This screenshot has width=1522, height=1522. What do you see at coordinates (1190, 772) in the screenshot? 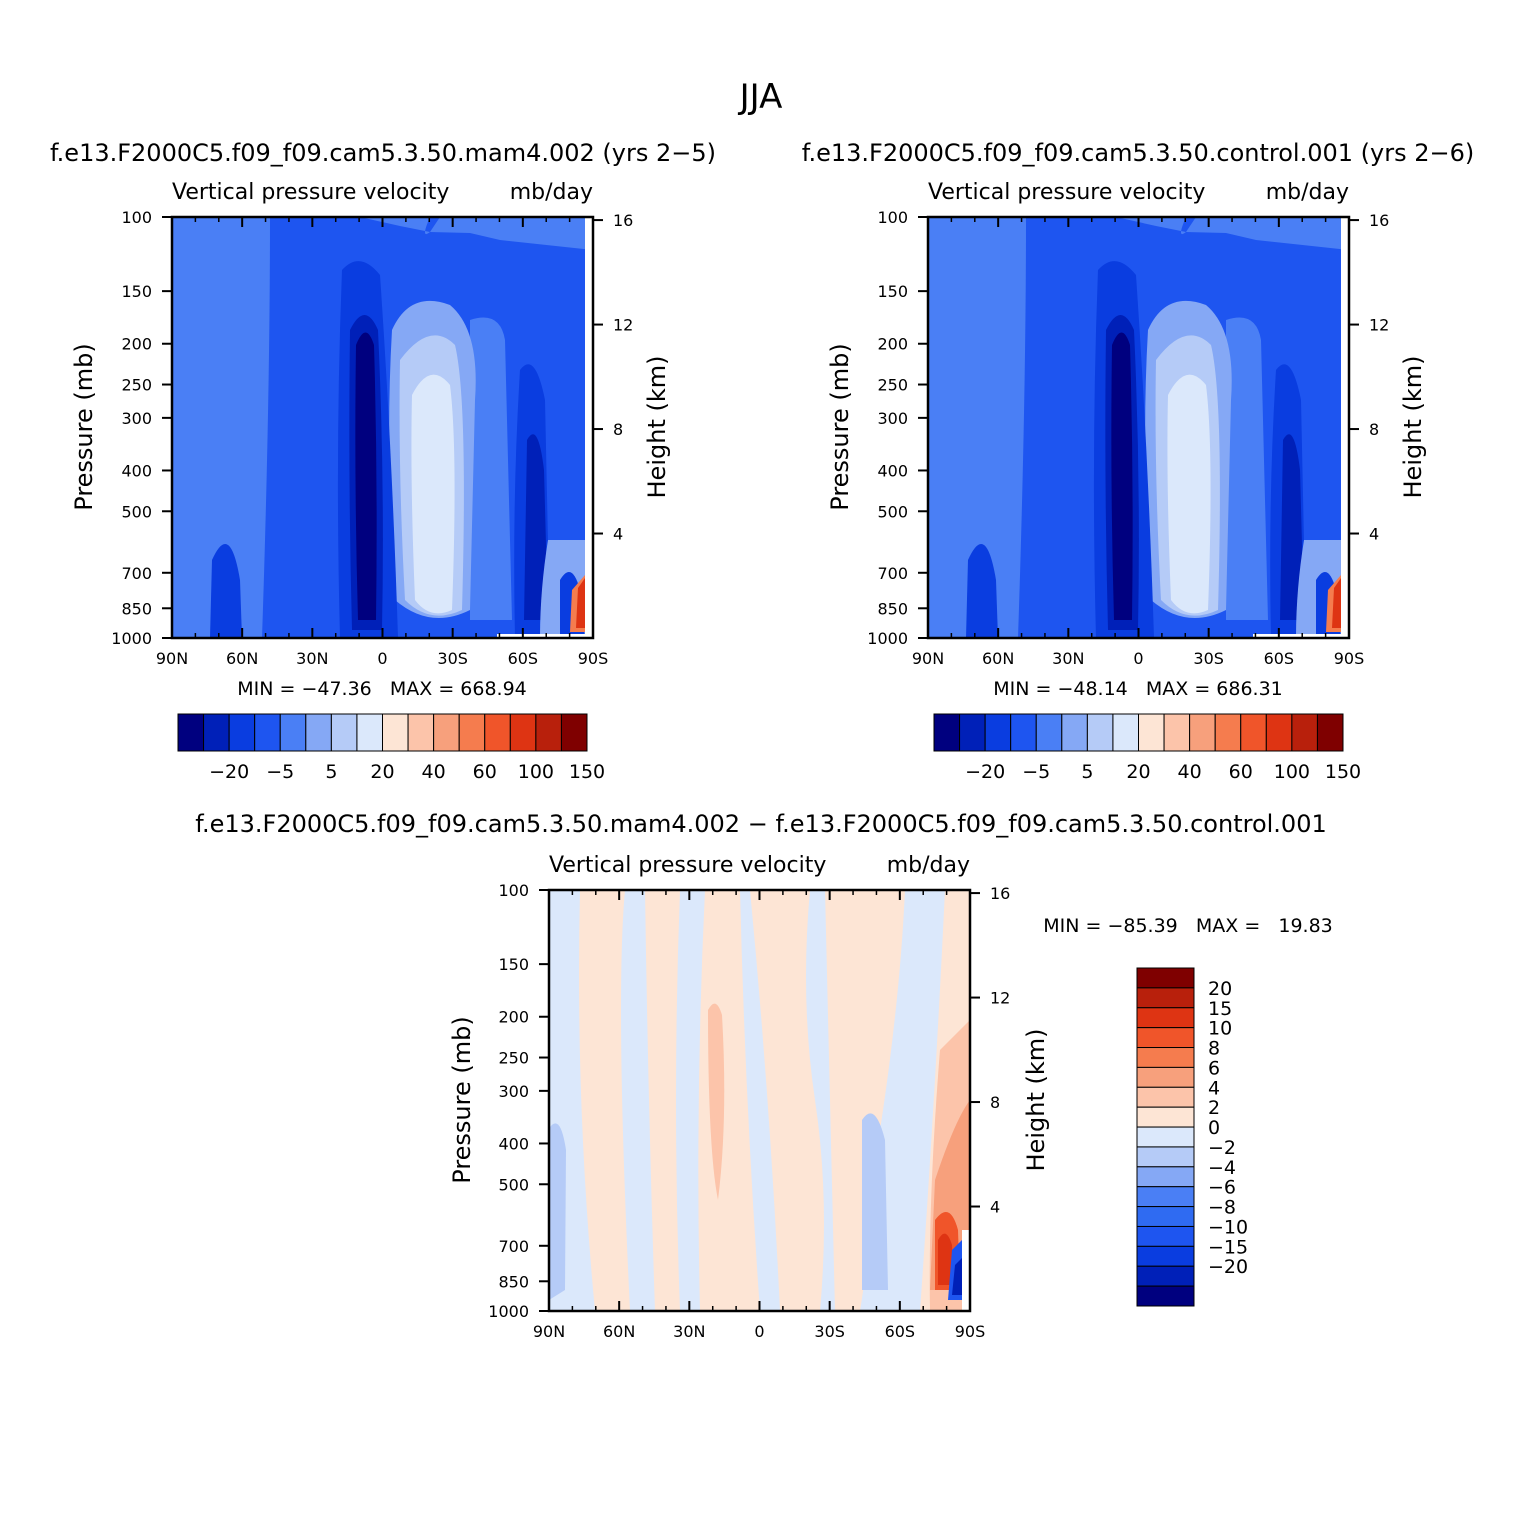
I see `colorbar-label: 40` at bounding box center [1190, 772].